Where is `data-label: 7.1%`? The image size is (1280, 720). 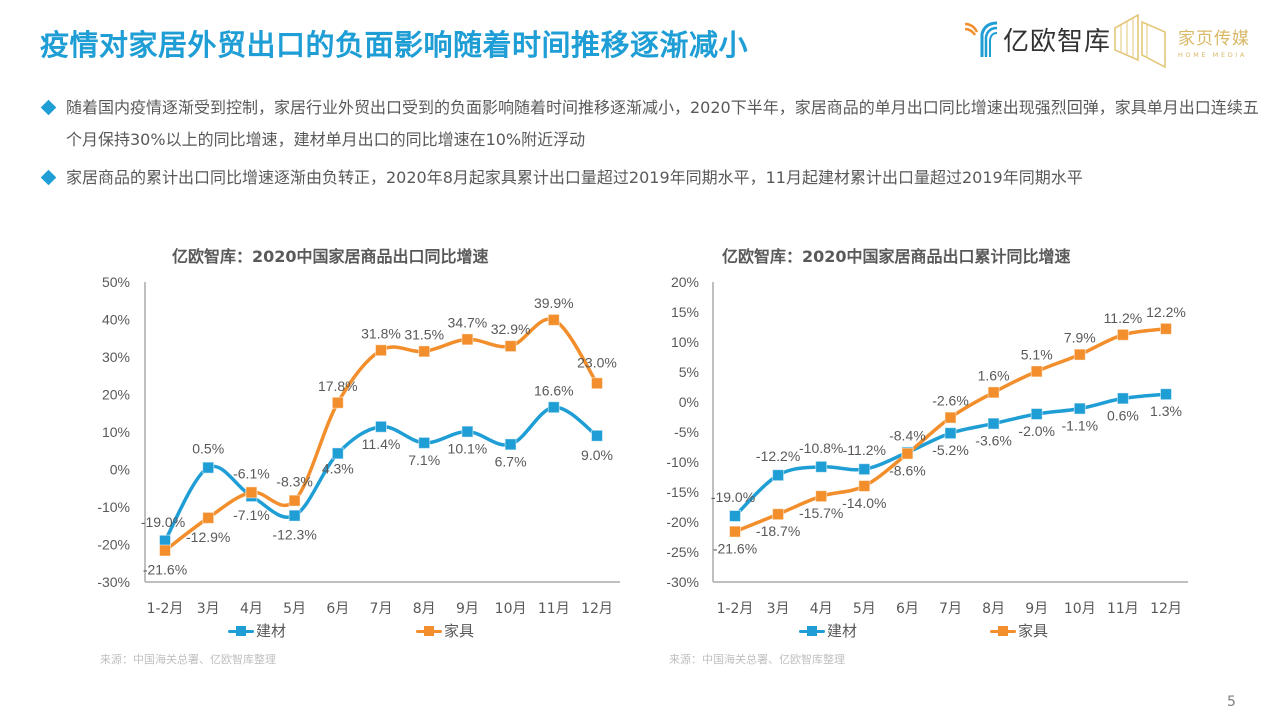 data-label: 7.1% is located at coordinates (424, 460).